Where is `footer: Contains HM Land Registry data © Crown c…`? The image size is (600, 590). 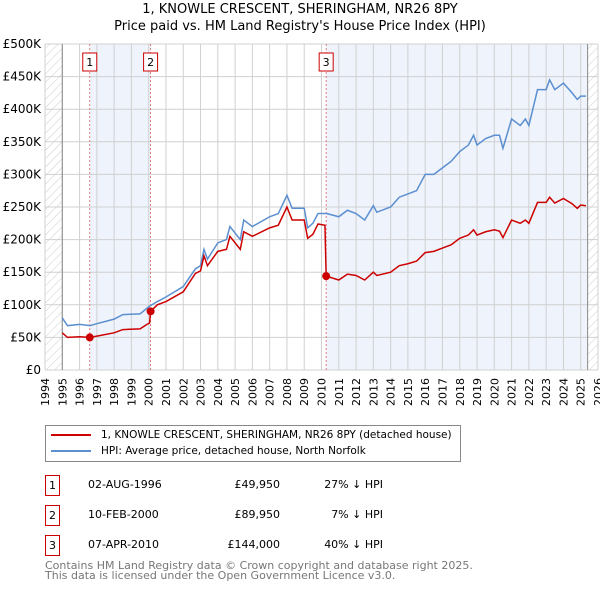 footer: Contains HM Land Registry data © Crown c… is located at coordinates (259, 570).